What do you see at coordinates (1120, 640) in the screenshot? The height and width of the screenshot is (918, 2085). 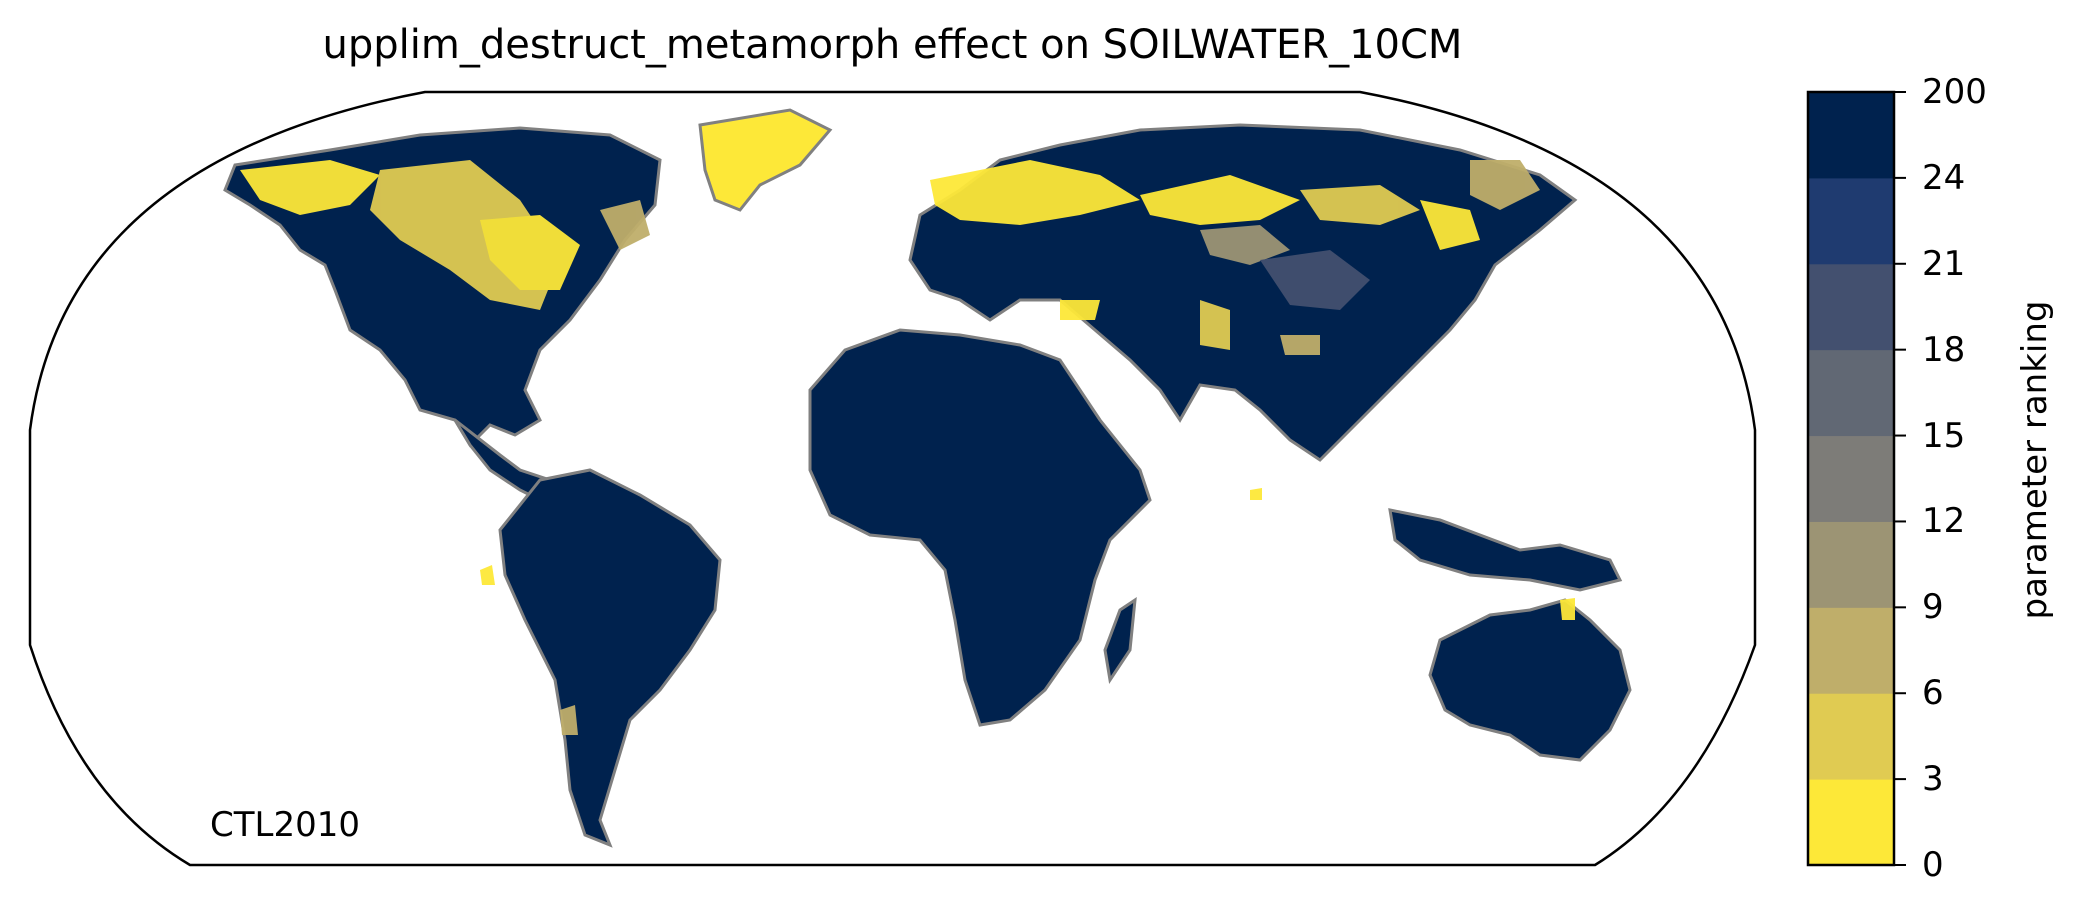 I see `madagascar` at bounding box center [1120, 640].